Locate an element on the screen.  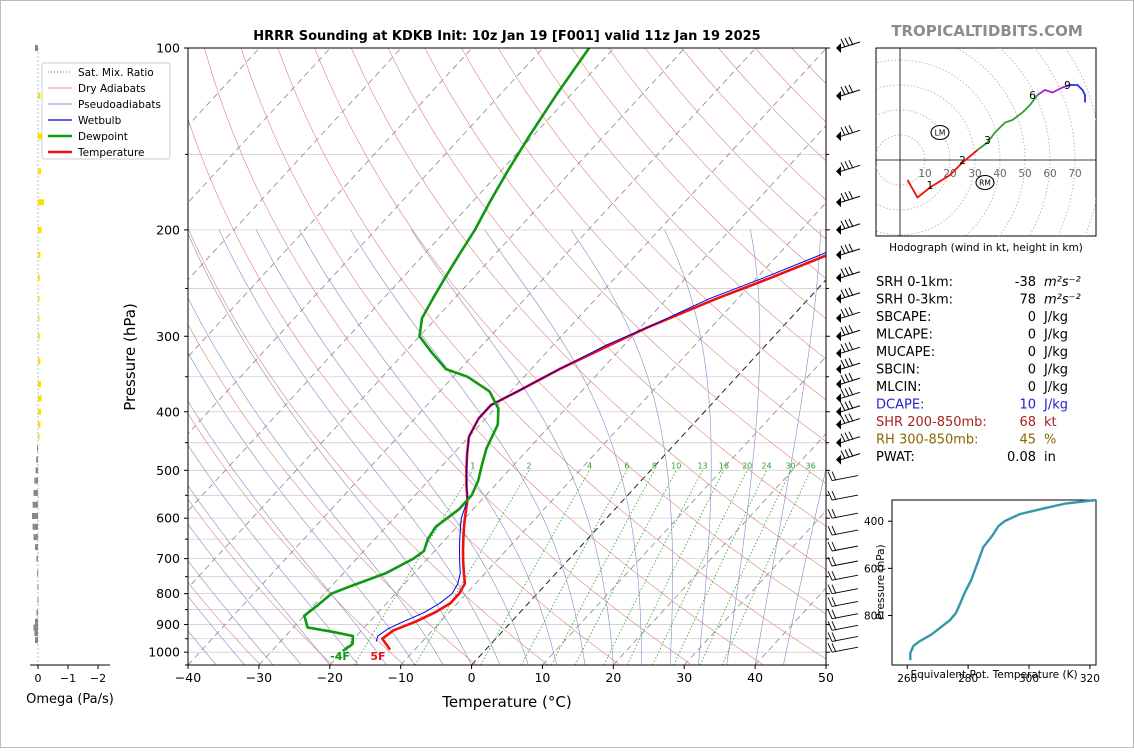
mixing-ratio-label: 8 is located at coordinates (654, 465).